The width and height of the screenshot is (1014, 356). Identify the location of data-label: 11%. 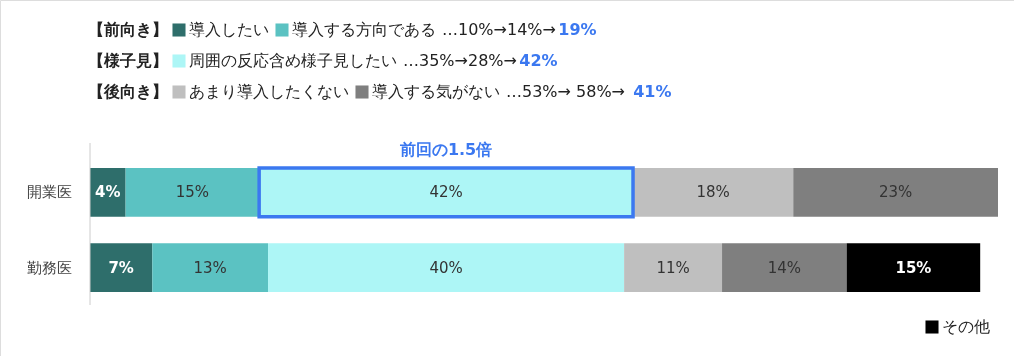
(673, 267).